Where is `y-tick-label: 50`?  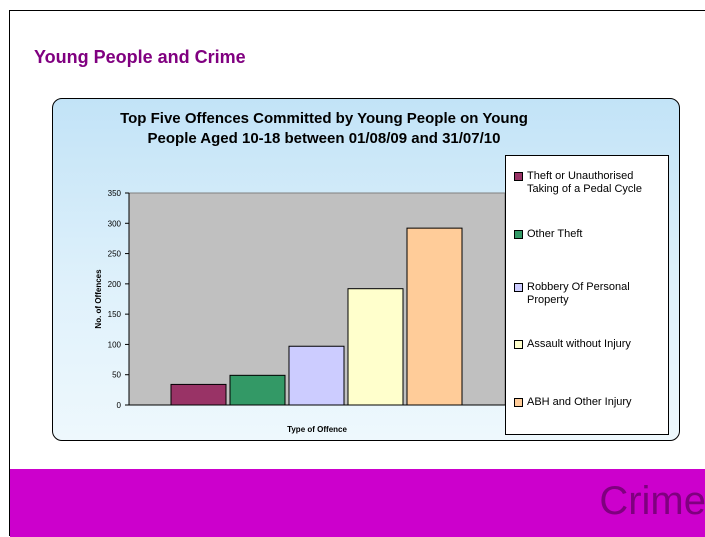 y-tick-label: 50 is located at coordinates (116, 375).